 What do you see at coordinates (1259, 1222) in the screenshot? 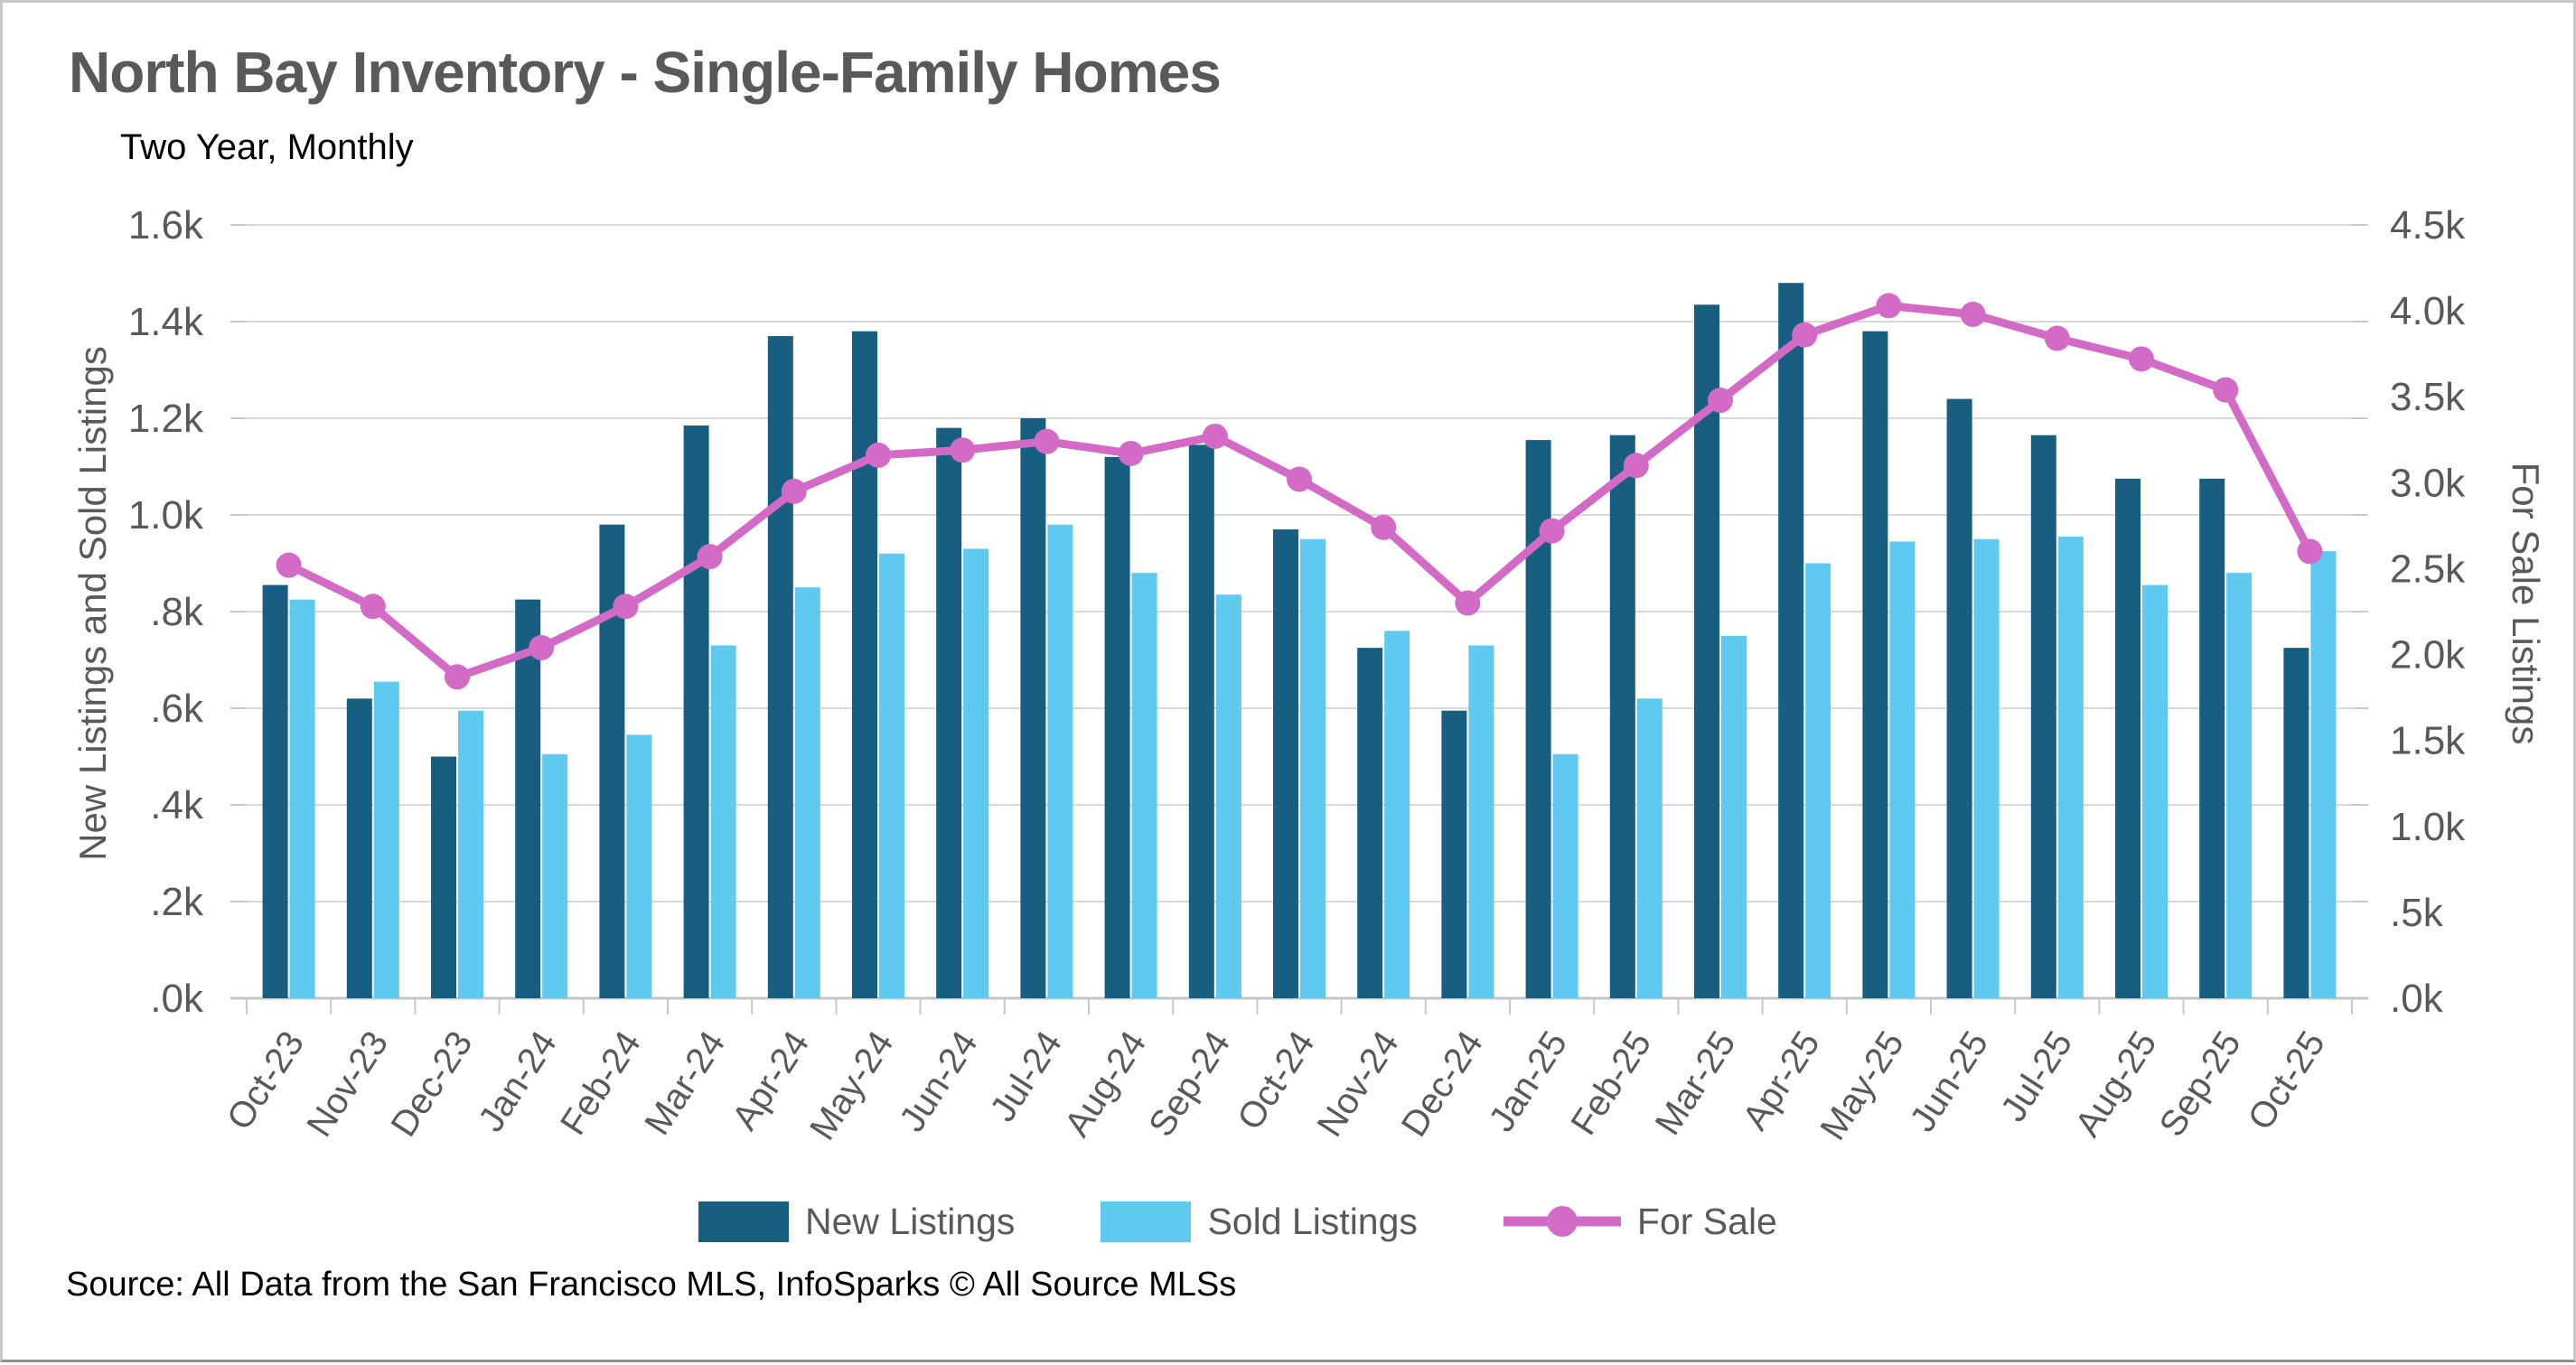
I see `legend-item-sold-listings: Sold Listings` at bounding box center [1259, 1222].